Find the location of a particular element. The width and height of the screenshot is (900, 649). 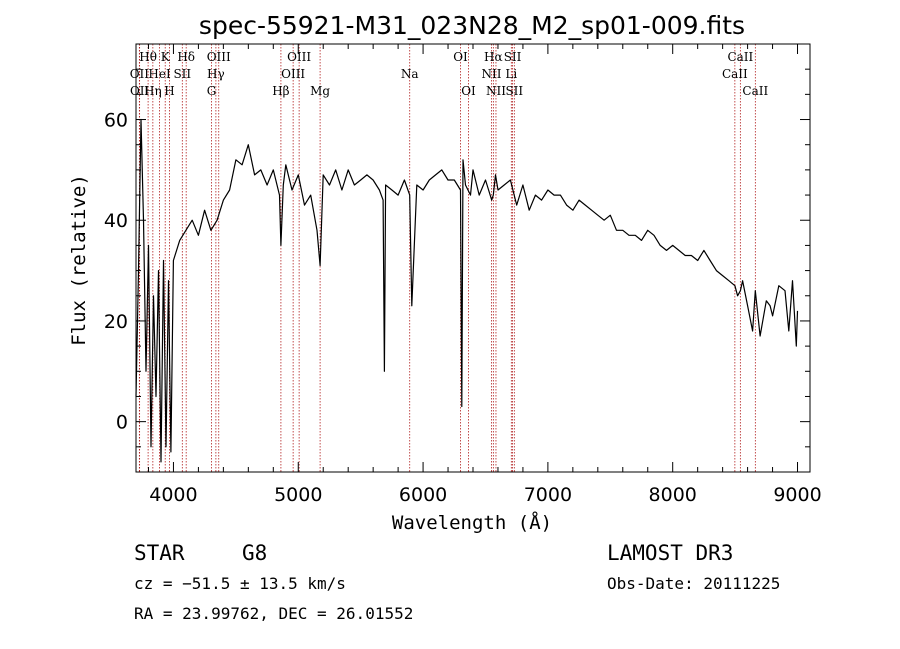

marker-label: K is located at coordinates (166, 57).